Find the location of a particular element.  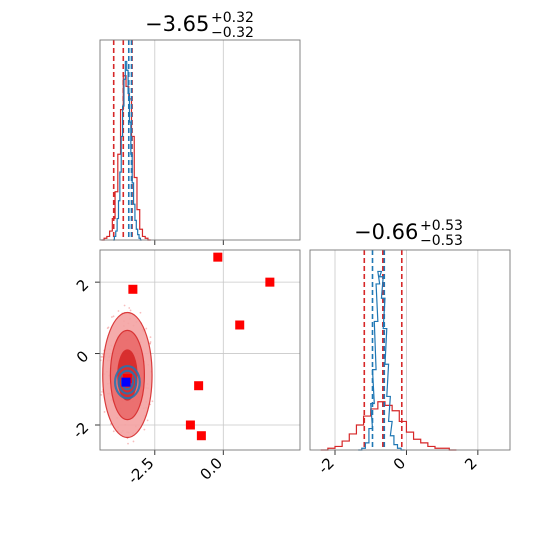

title-param-1: −3.65 +0.32 −0.32 is located at coordinates (199, 25).